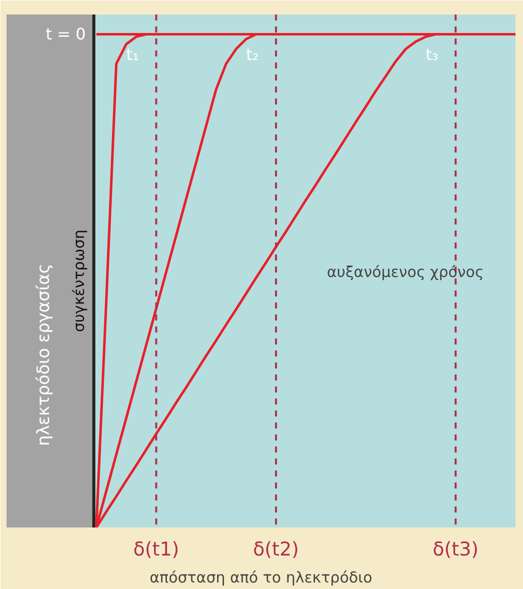  Describe the element at coordinates (432, 54) in the screenshot. I see `series-label: t₃` at that location.